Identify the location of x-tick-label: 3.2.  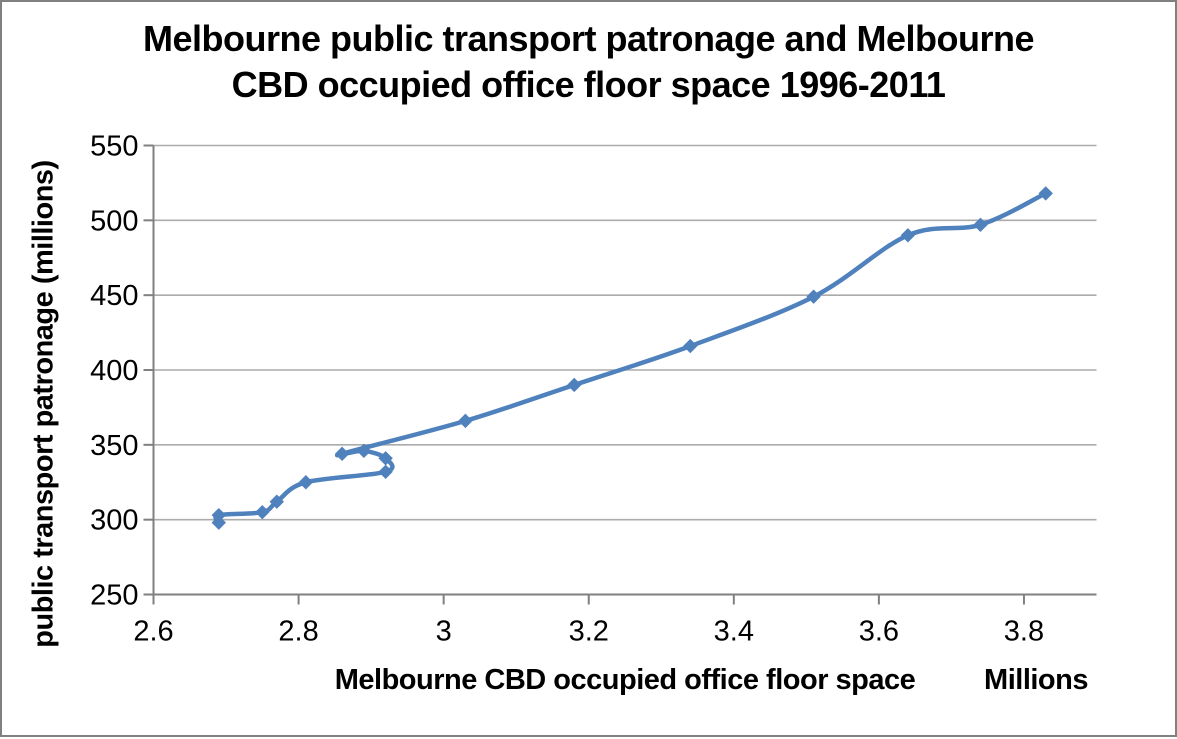
(589, 632).